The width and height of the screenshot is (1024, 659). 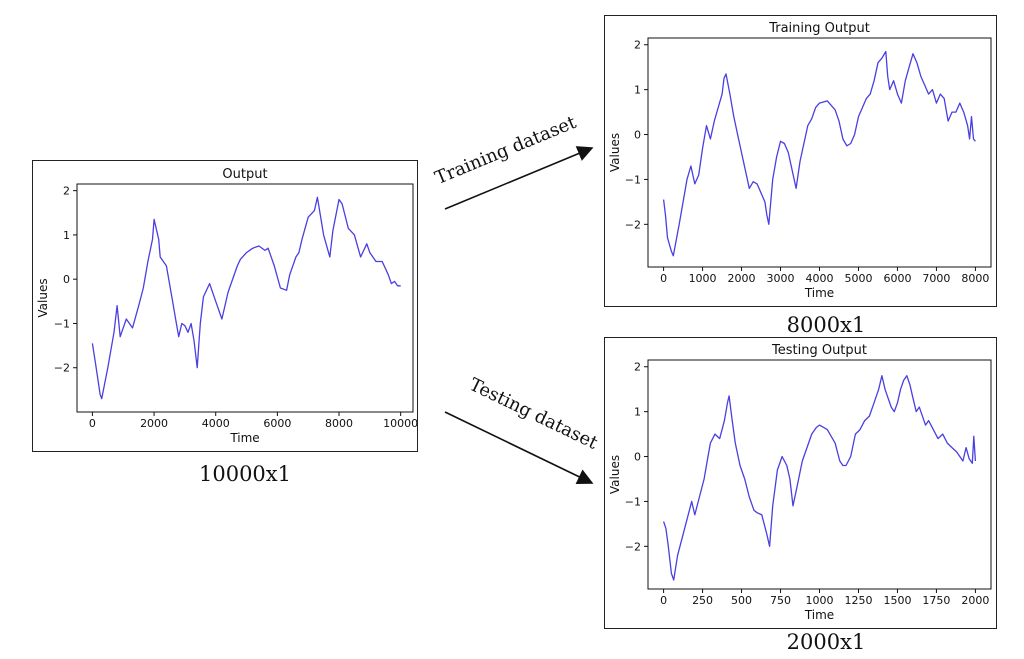 What do you see at coordinates (936, 278) in the screenshot?
I see `x-tick-label: 7000` at bounding box center [936, 278].